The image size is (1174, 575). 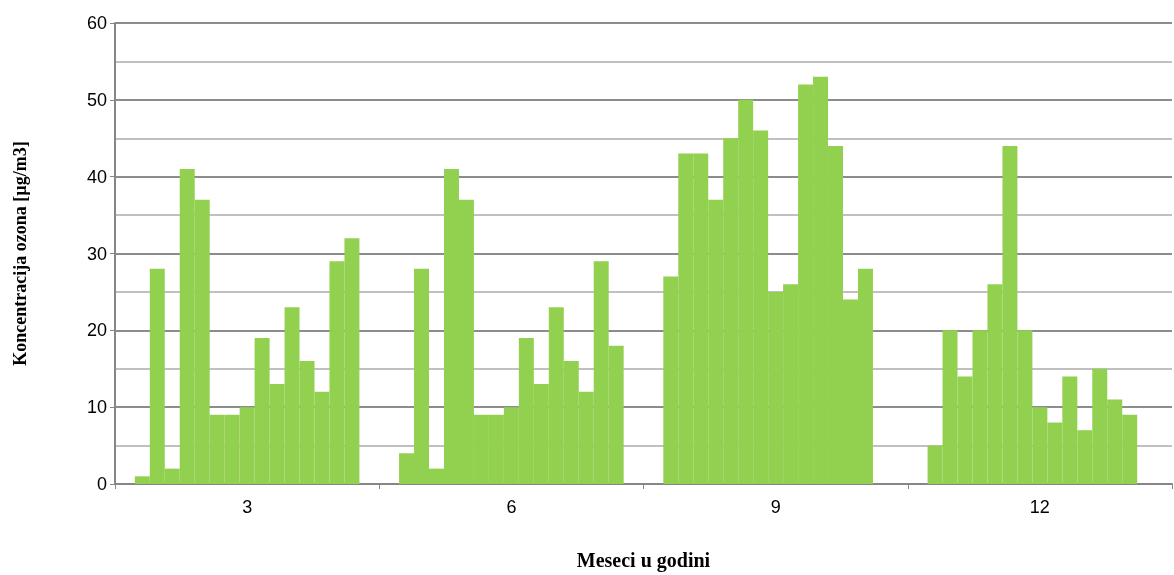 What do you see at coordinates (101, 484) in the screenshot?
I see `y-tick-label: 0` at bounding box center [101, 484].